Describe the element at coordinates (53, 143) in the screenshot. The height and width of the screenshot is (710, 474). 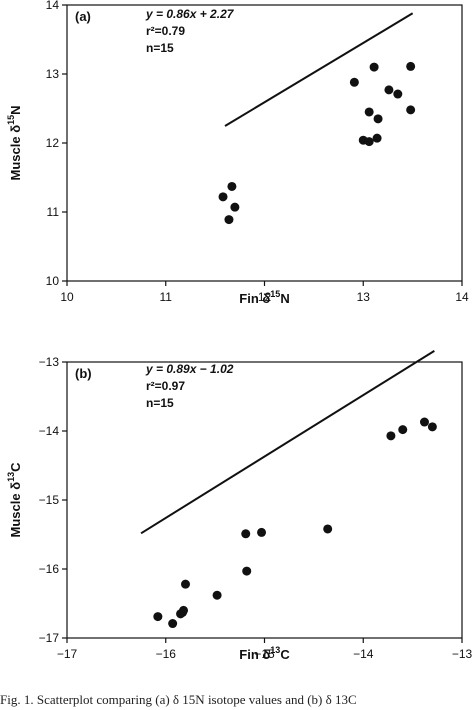
I see `y-tick-label: 12` at that location.